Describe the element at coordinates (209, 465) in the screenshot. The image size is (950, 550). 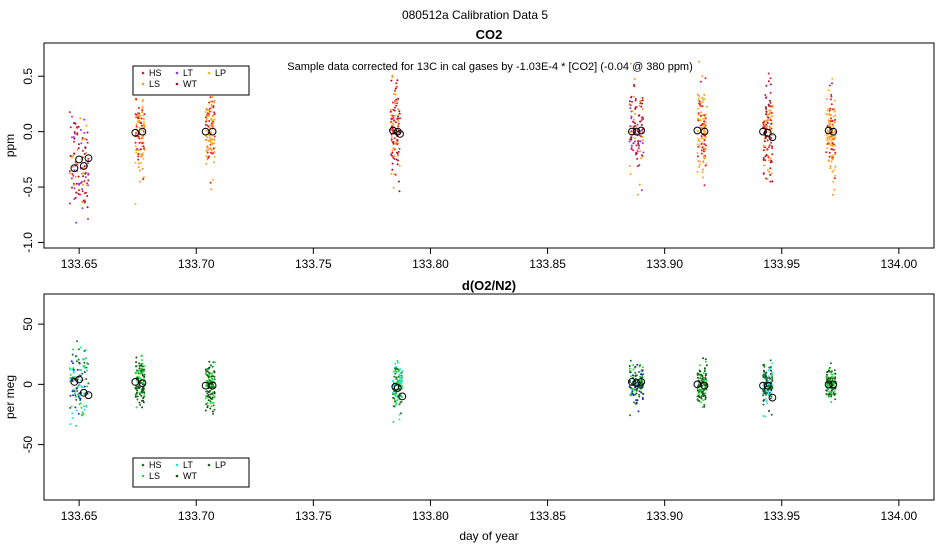
I see `legend-marker` at that location.